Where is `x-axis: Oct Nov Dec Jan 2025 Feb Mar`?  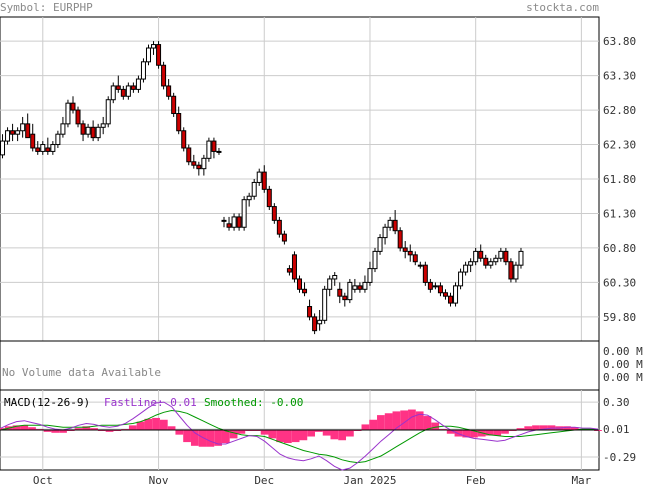
x-axis: Oct Nov Dec Jan 2025 Feb Mar is located at coordinates (312, 480).